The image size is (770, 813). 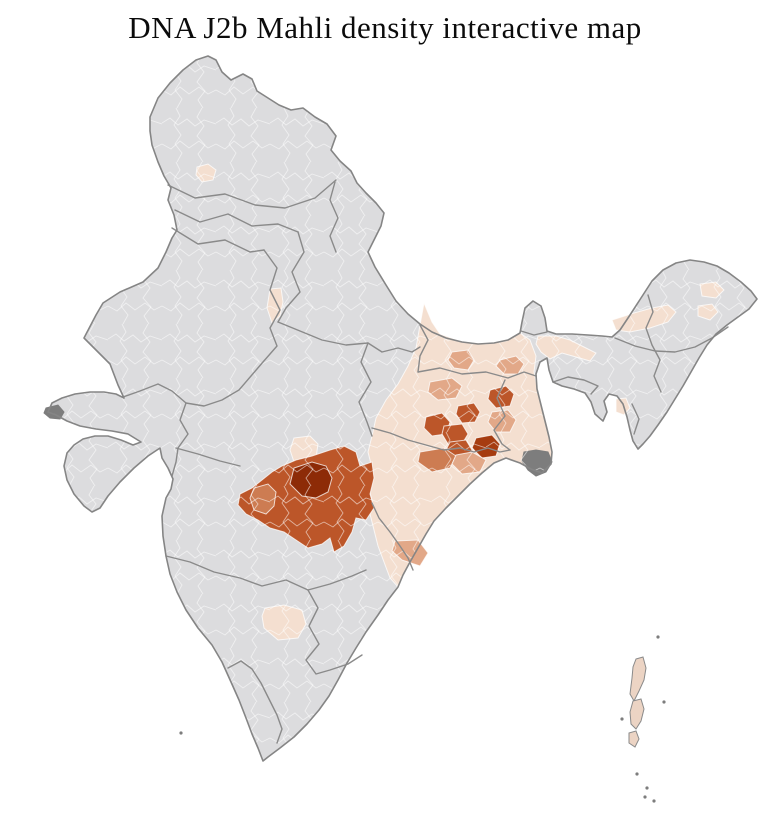 What do you see at coordinates (392, 536) in the screenshot?
I see `border-odisha-andhra` at bounding box center [392, 536].